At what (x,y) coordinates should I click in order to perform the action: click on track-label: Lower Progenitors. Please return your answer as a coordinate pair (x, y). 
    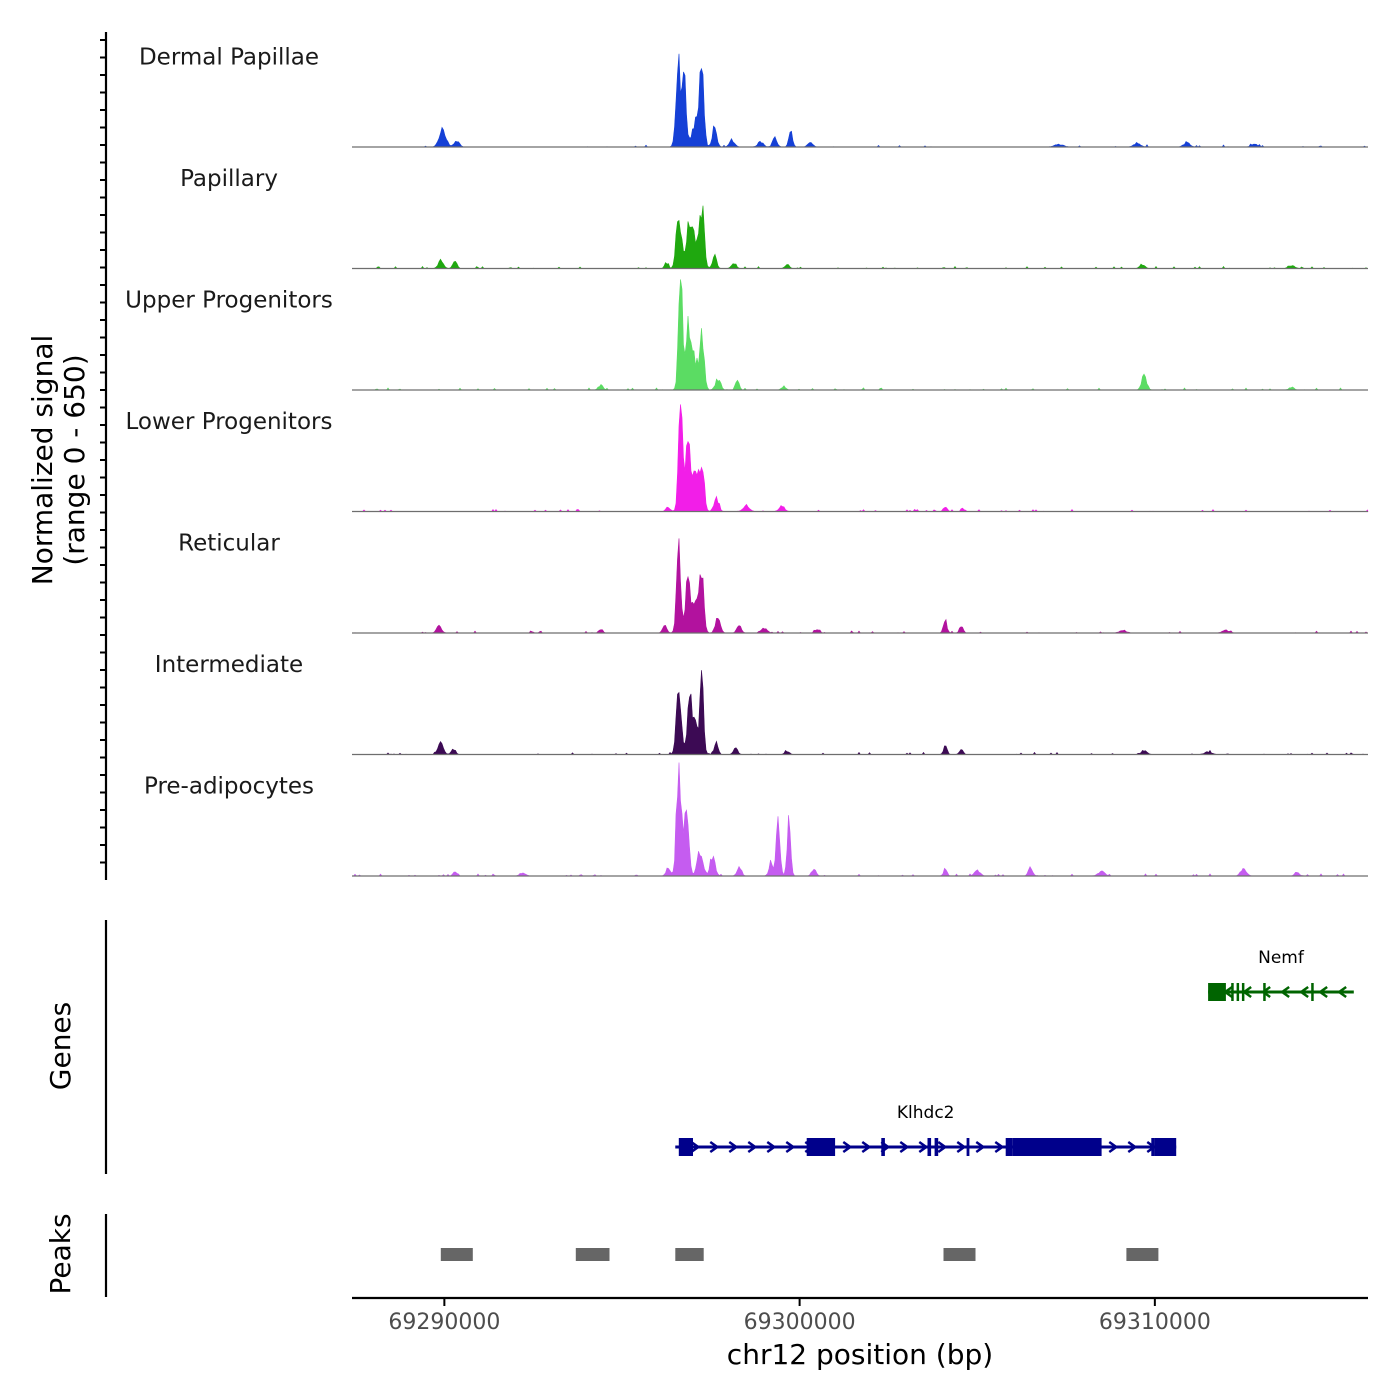
    Looking at the image, I should click on (229, 422).